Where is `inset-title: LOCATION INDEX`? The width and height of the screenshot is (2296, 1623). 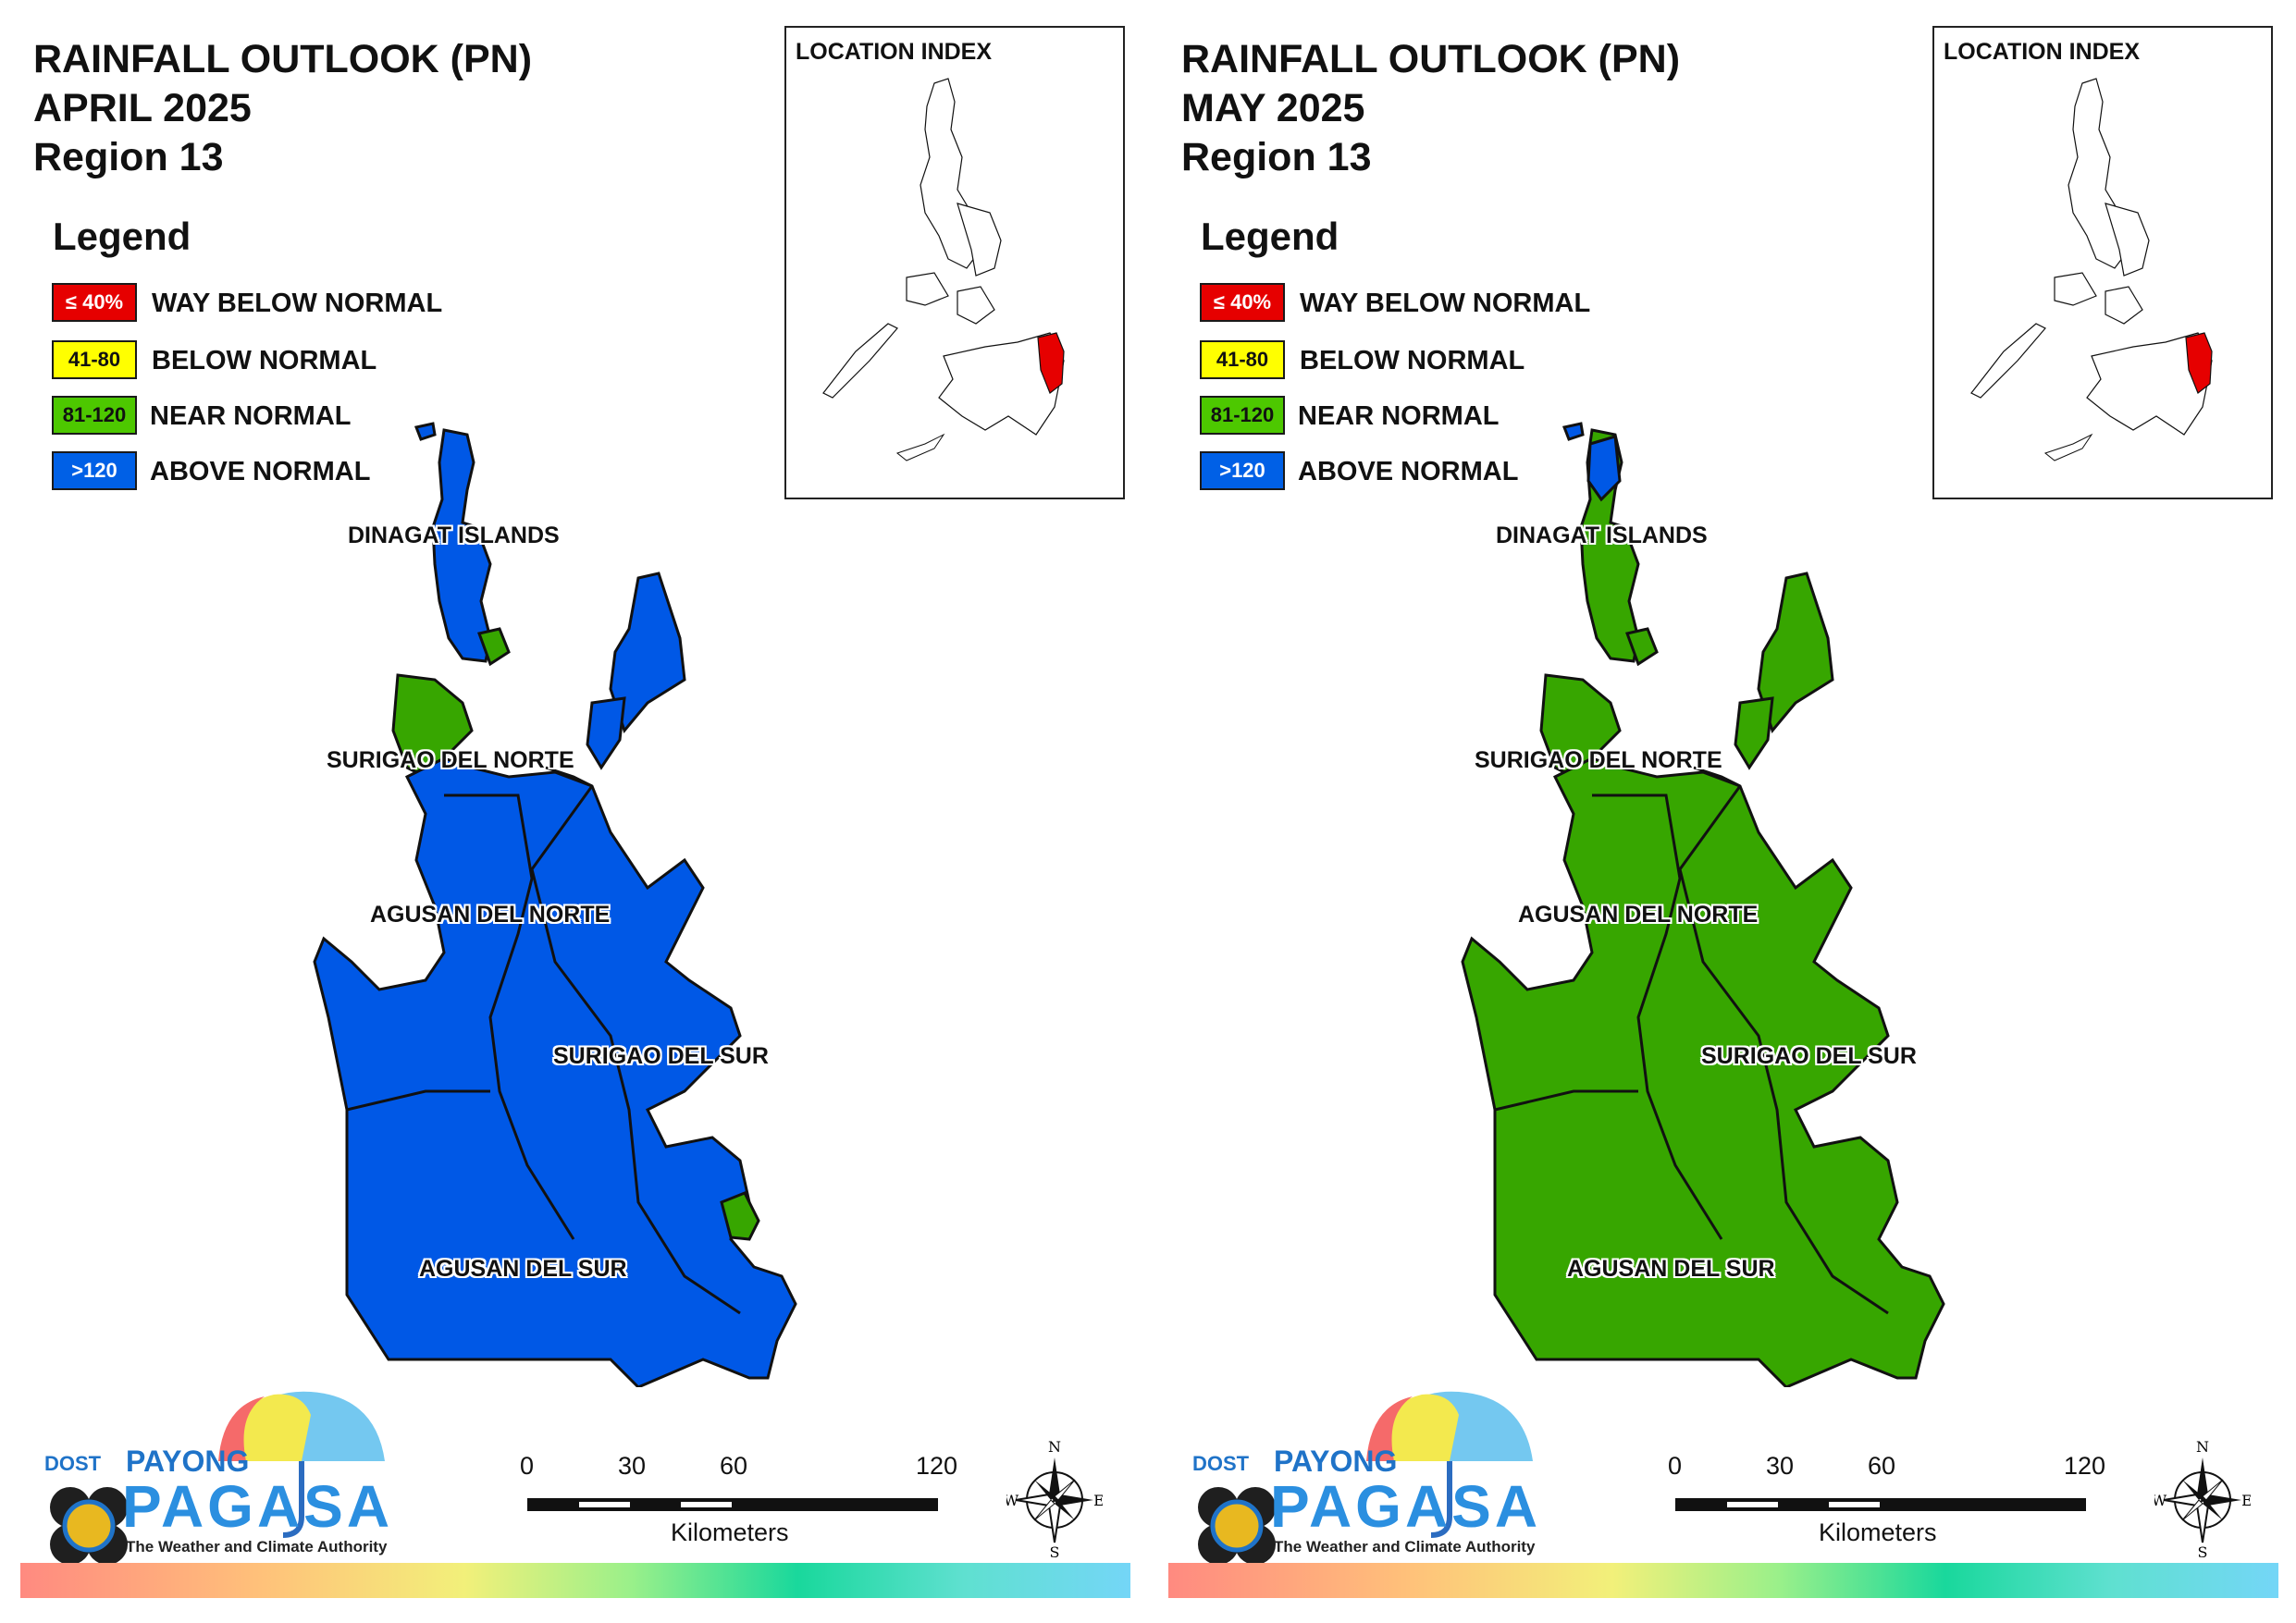
inset-title: LOCATION INDEX is located at coordinates (2043, 52).